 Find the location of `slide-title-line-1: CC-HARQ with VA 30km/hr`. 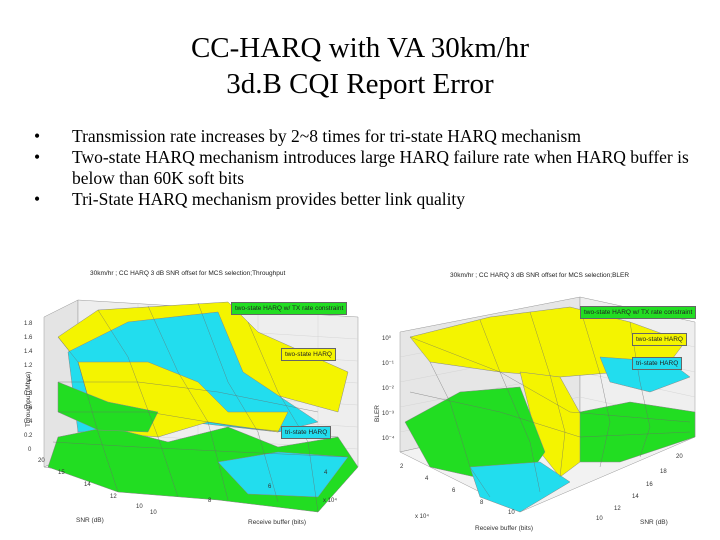

slide-title-line-1: CC-HARQ with VA 30km/hr is located at coordinates (360, 48).